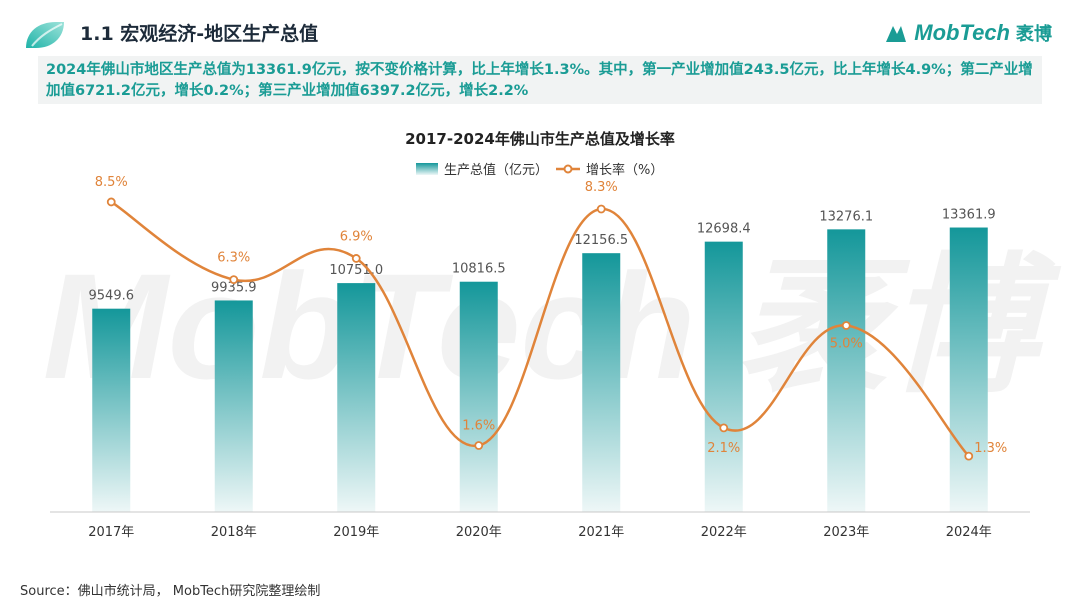  What do you see at coordinates (962, 32) in the screenshot?
I see `brand-name: MobTech` at bounding box center [962, 32].